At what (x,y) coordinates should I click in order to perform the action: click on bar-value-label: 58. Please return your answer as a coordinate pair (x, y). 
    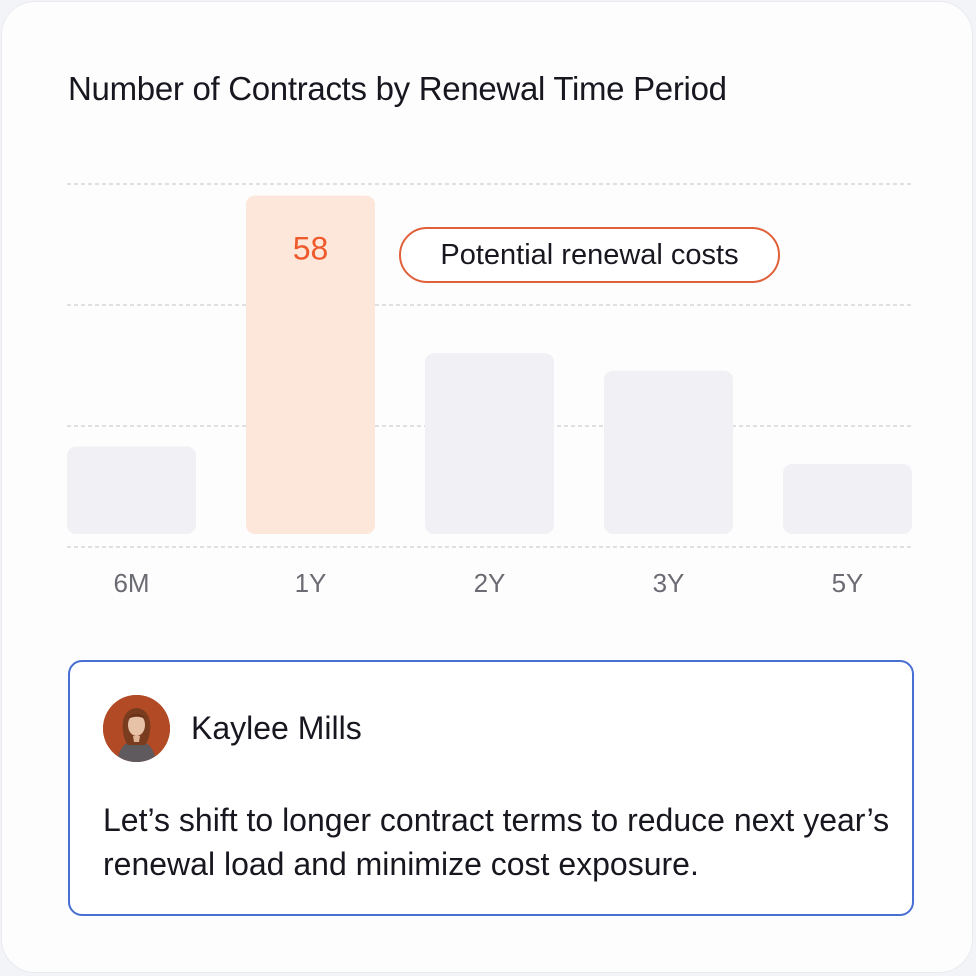
    Looking at the image, I should click on (311, 249).